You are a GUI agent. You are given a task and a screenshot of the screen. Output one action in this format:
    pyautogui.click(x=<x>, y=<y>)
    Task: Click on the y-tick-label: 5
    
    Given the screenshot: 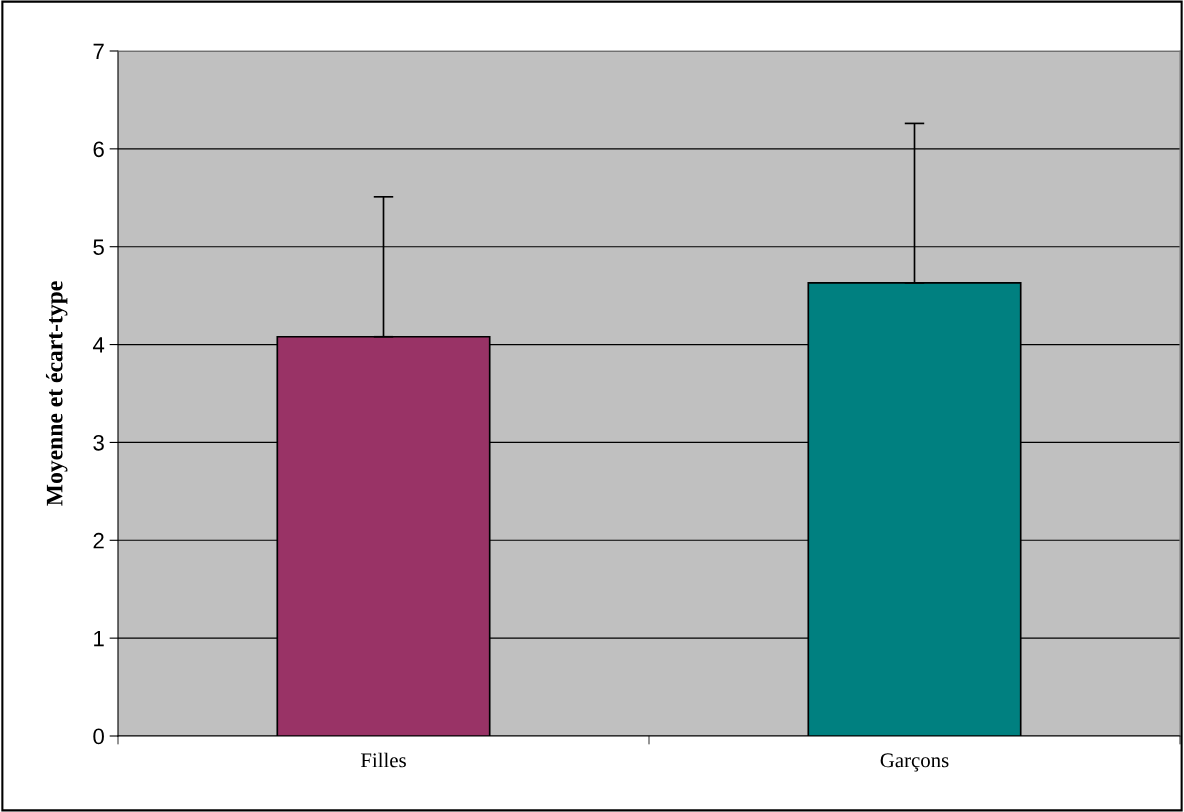 What is the action you would take?
    pyautogui.click(x=98, y=247)
    